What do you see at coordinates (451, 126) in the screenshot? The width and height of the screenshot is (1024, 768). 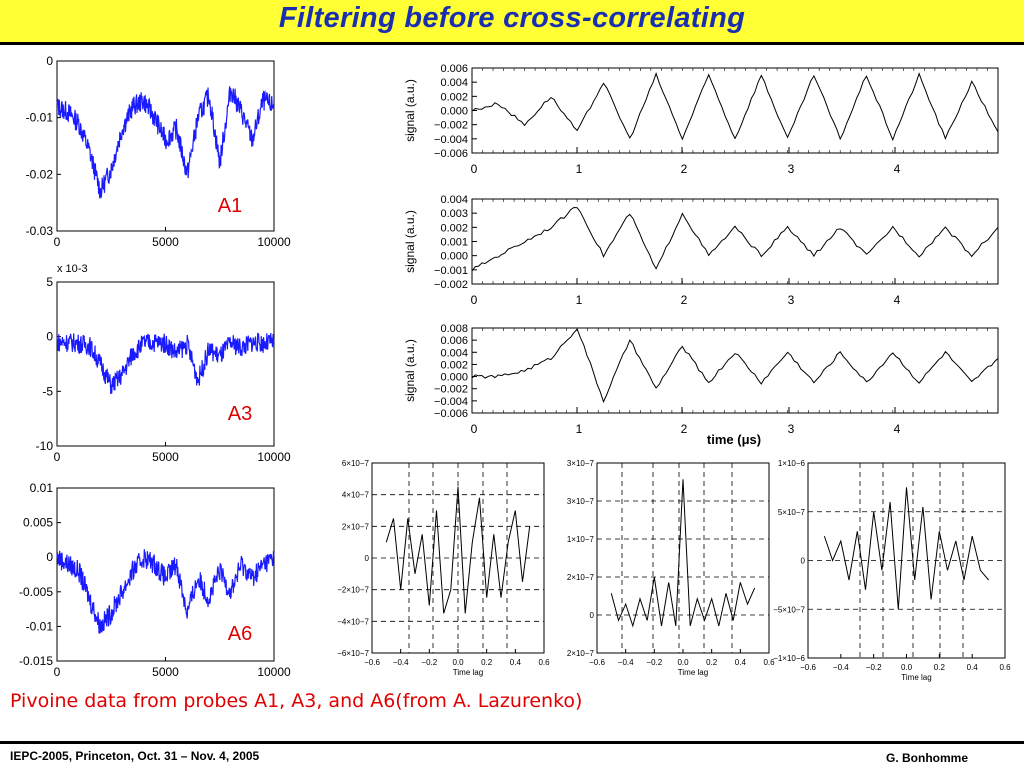 I see `signal-A1-filtered-ytick-label: −0.002` at bounding box center [451, 126].